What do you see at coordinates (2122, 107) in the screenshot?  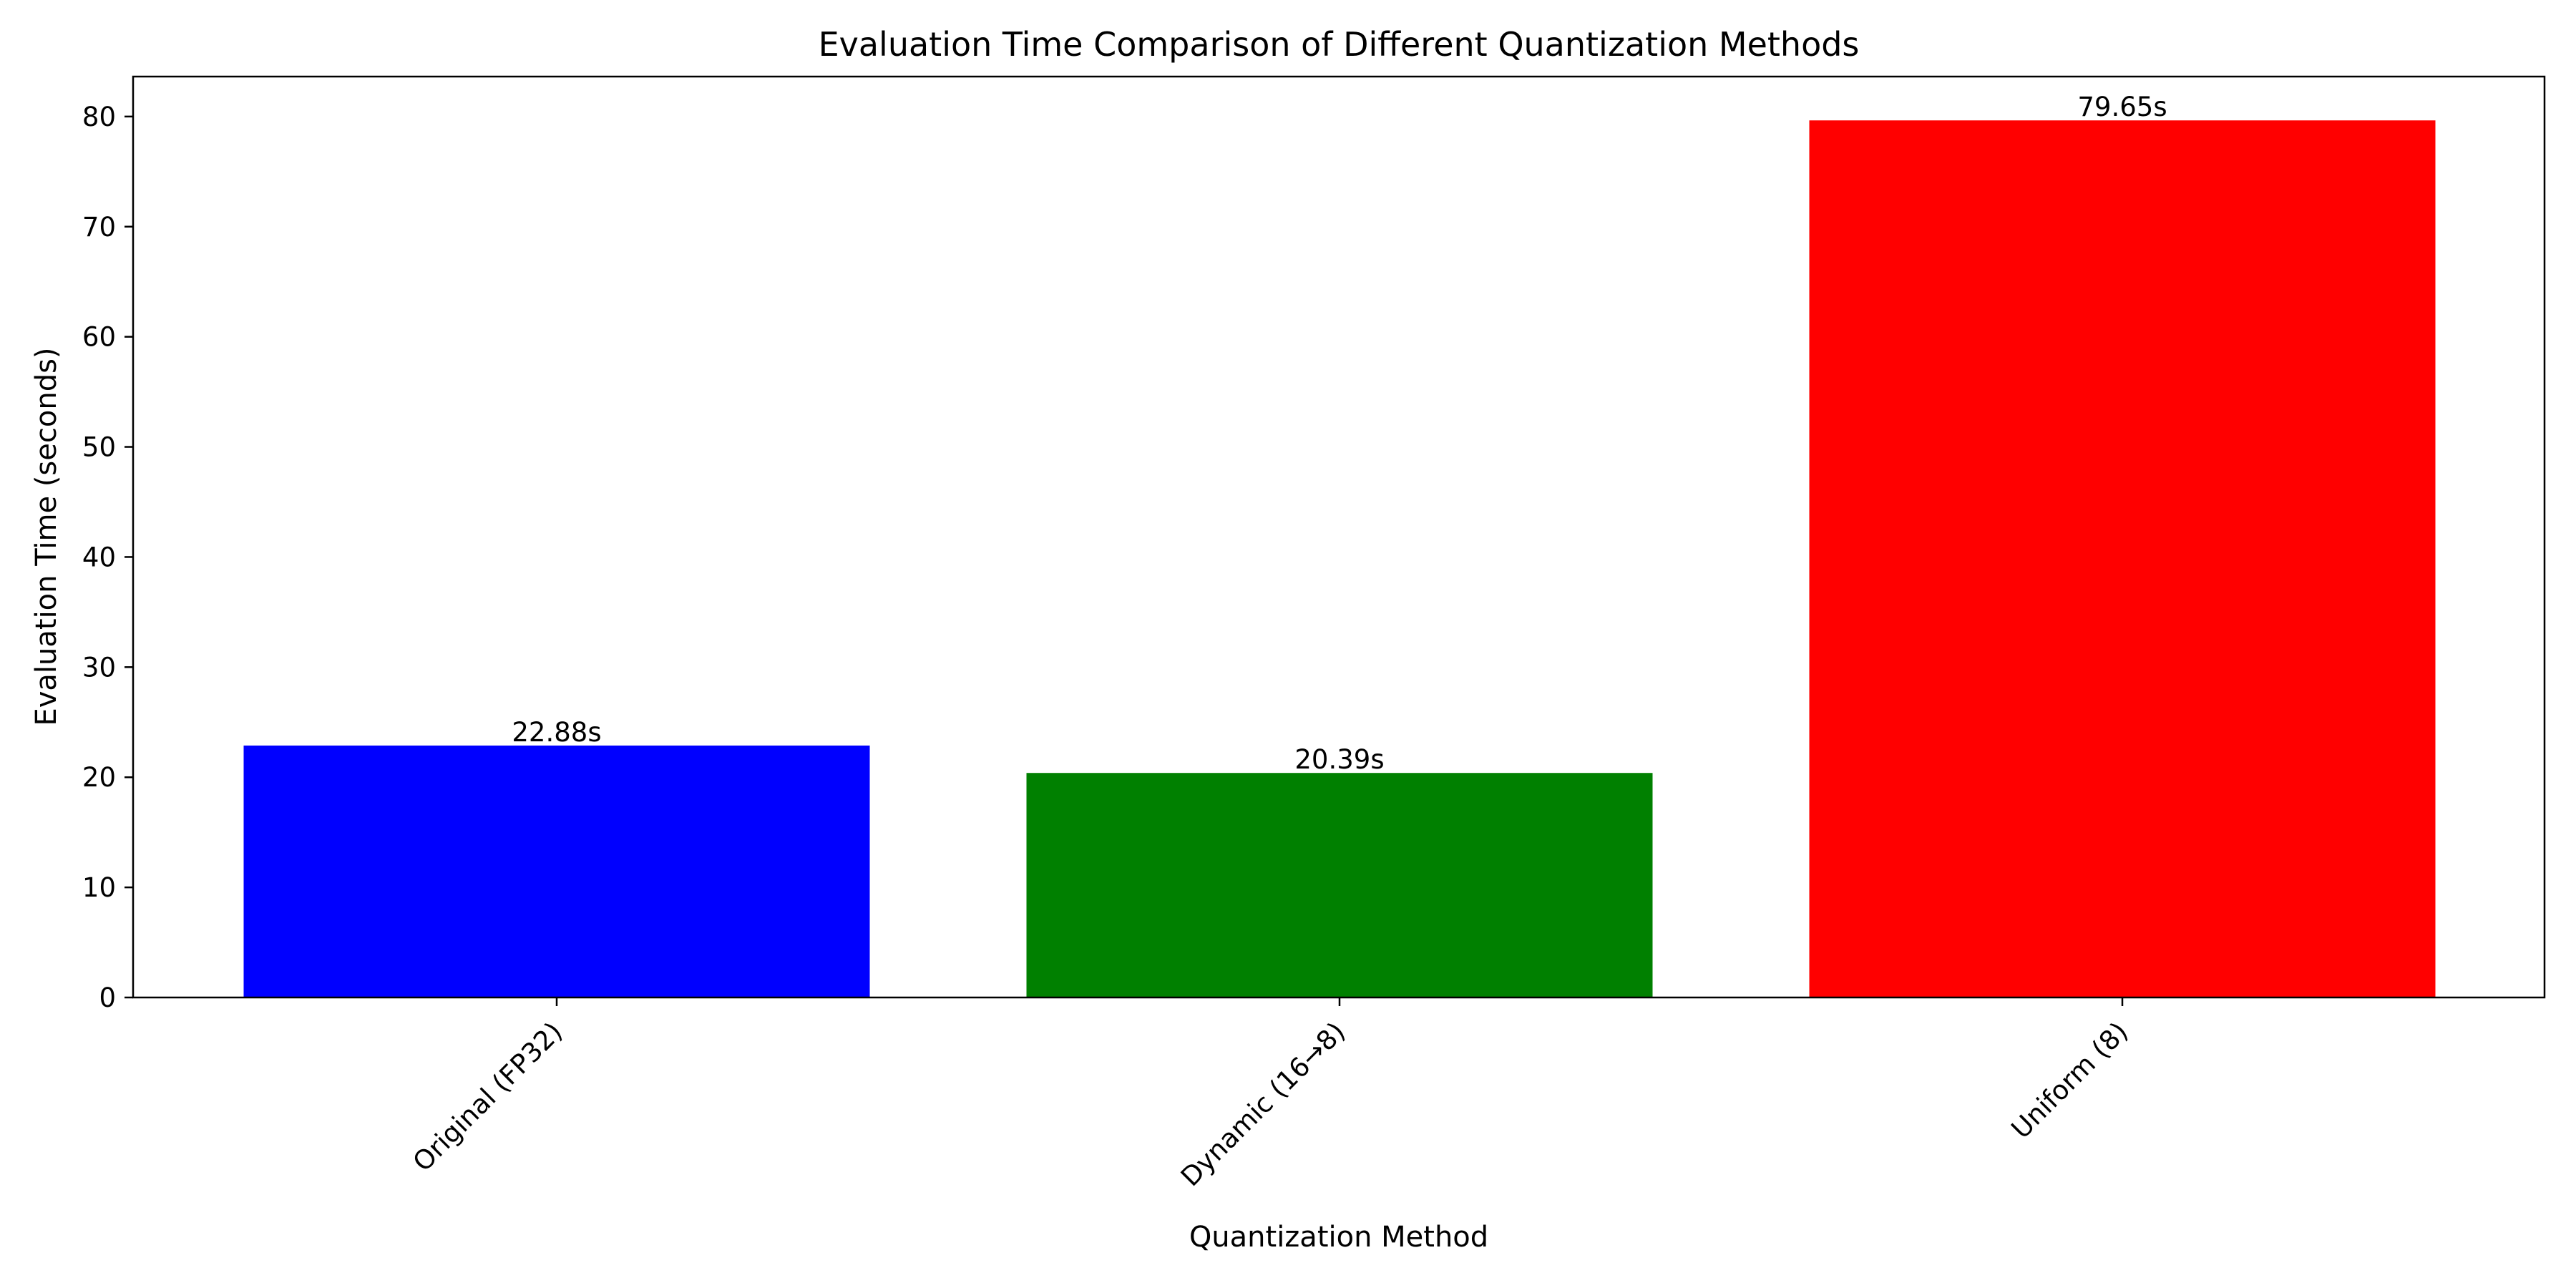 I see `bar-data-label: 79.65s` at bounding box center [2122, 107].